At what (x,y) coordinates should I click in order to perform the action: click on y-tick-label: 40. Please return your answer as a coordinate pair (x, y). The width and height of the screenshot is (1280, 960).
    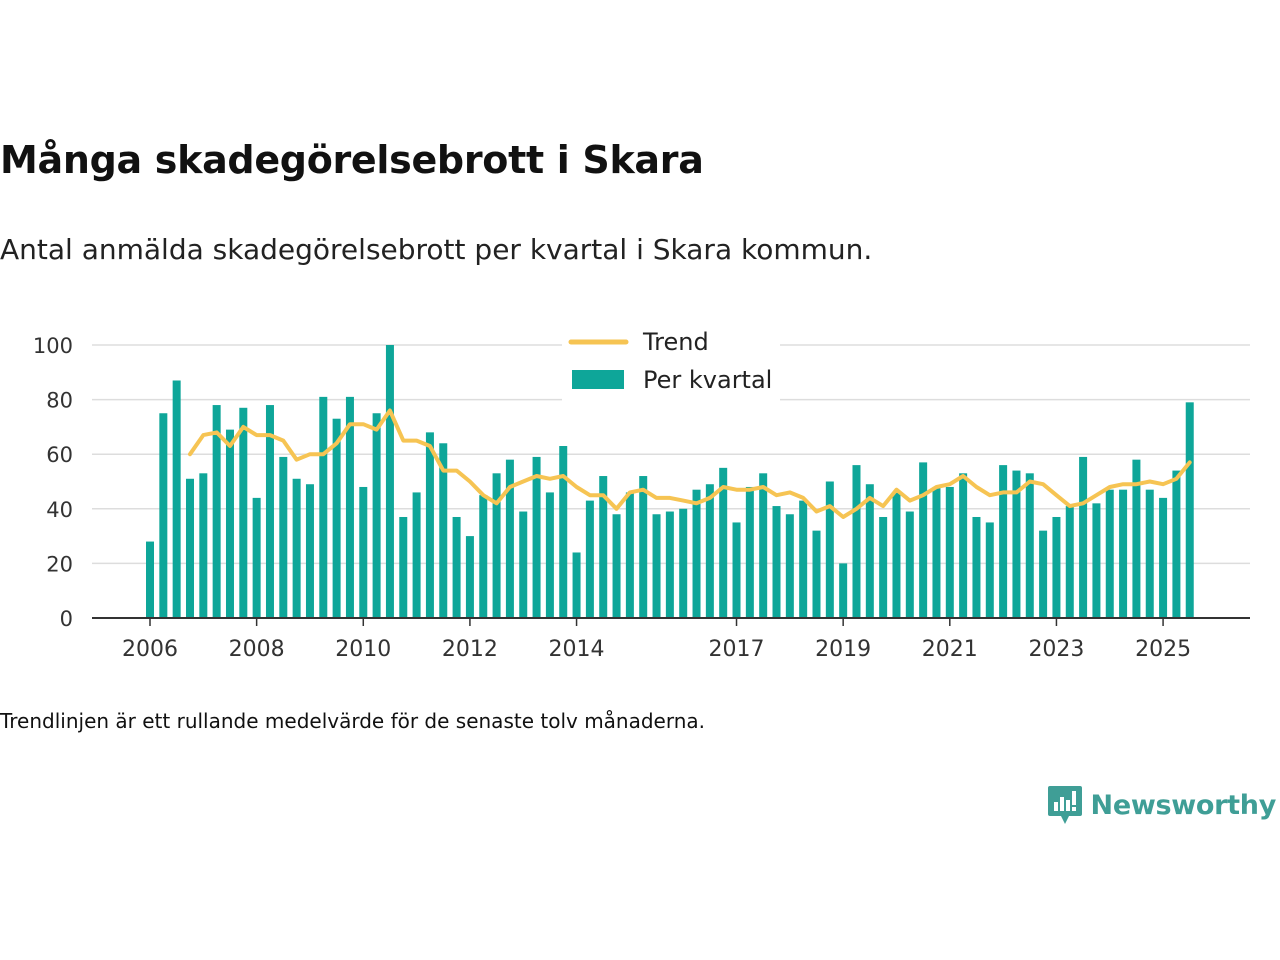
    Looking at the image, I should click on (59, 510).